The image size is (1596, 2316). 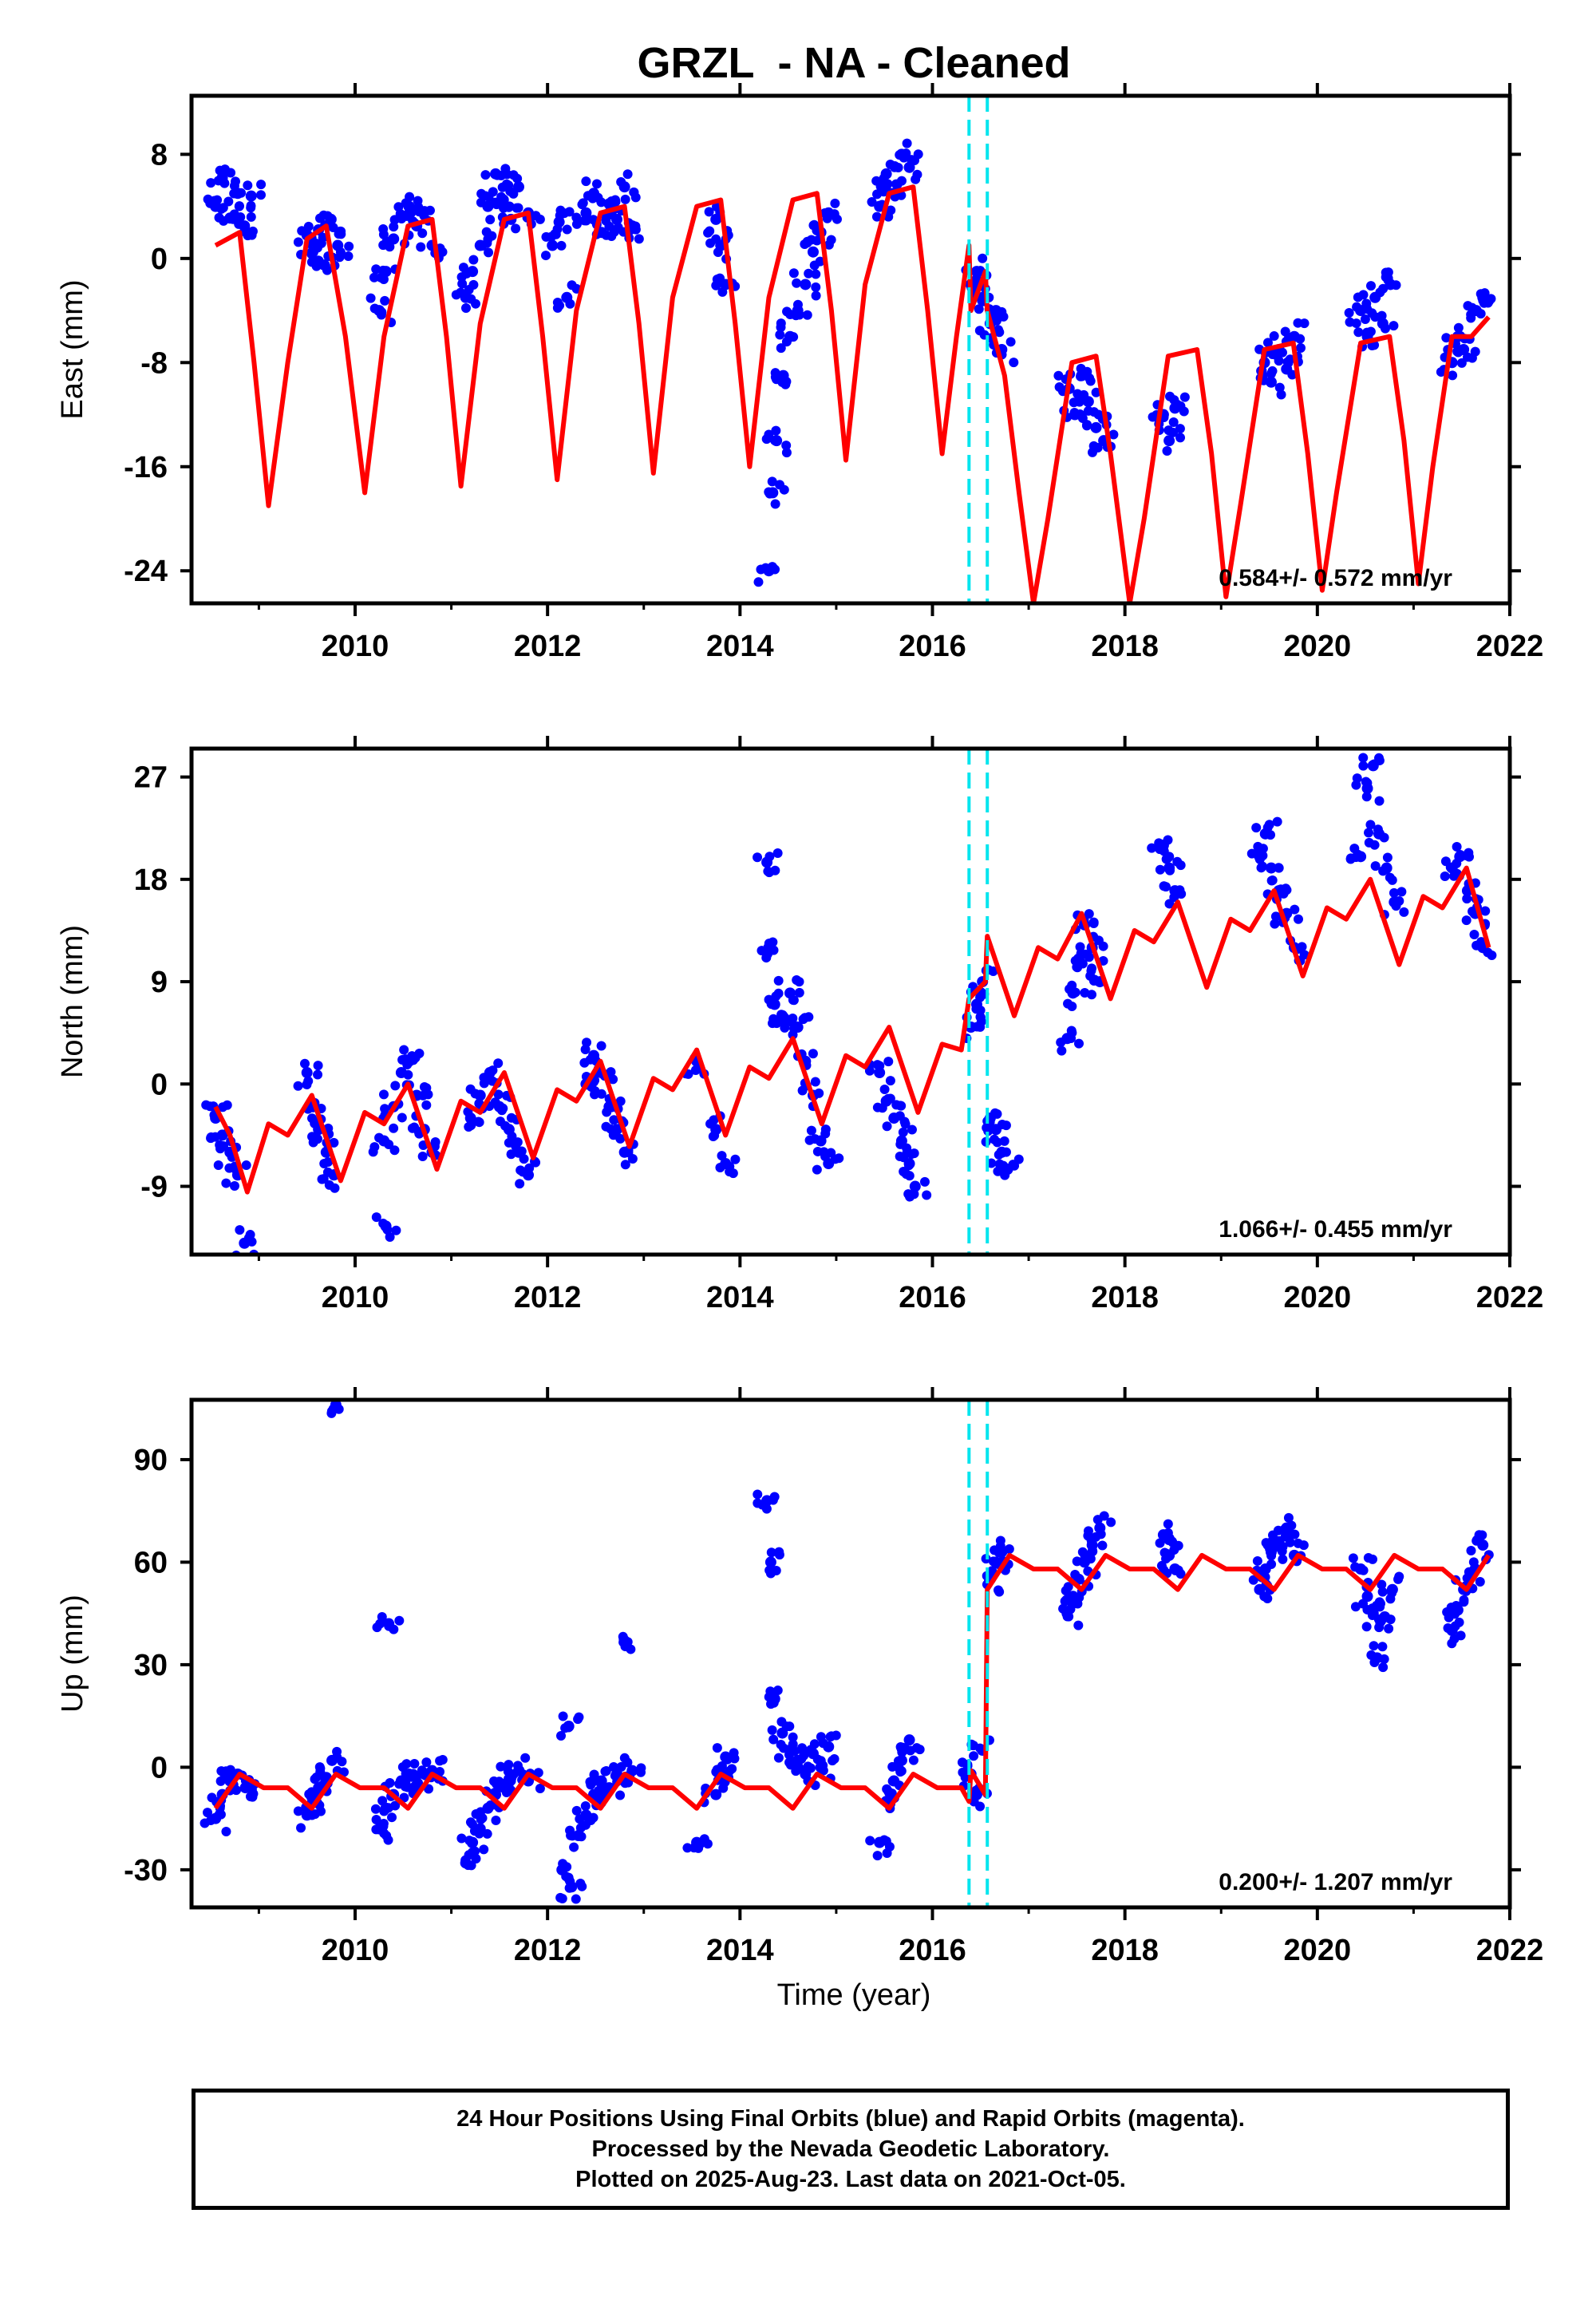 What do you see at coordinates (548, 1297) in the screenshot?
I see `north-x-tick-label: 2012` at bounding box center [548, 1297].